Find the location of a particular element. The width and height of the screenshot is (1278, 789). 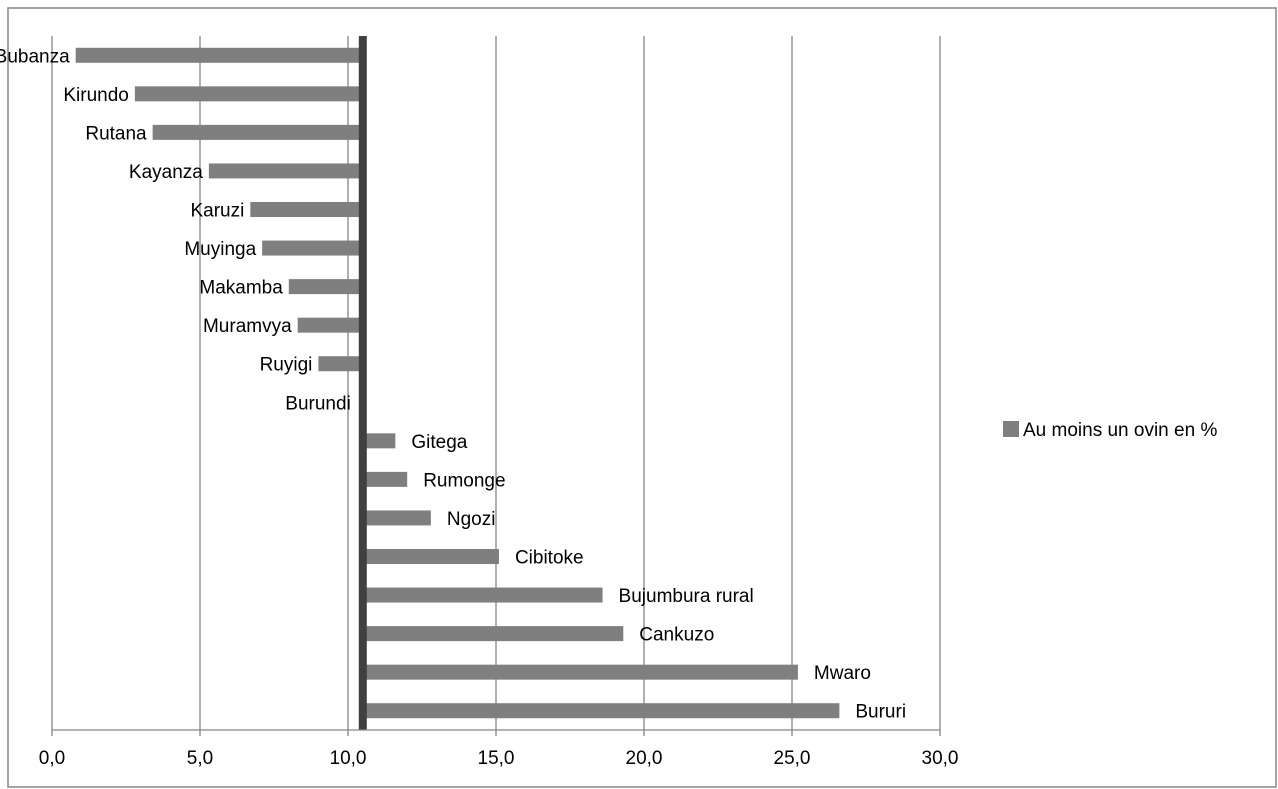

x-tick-label: 25,0 is located at coordinates (792, 758).